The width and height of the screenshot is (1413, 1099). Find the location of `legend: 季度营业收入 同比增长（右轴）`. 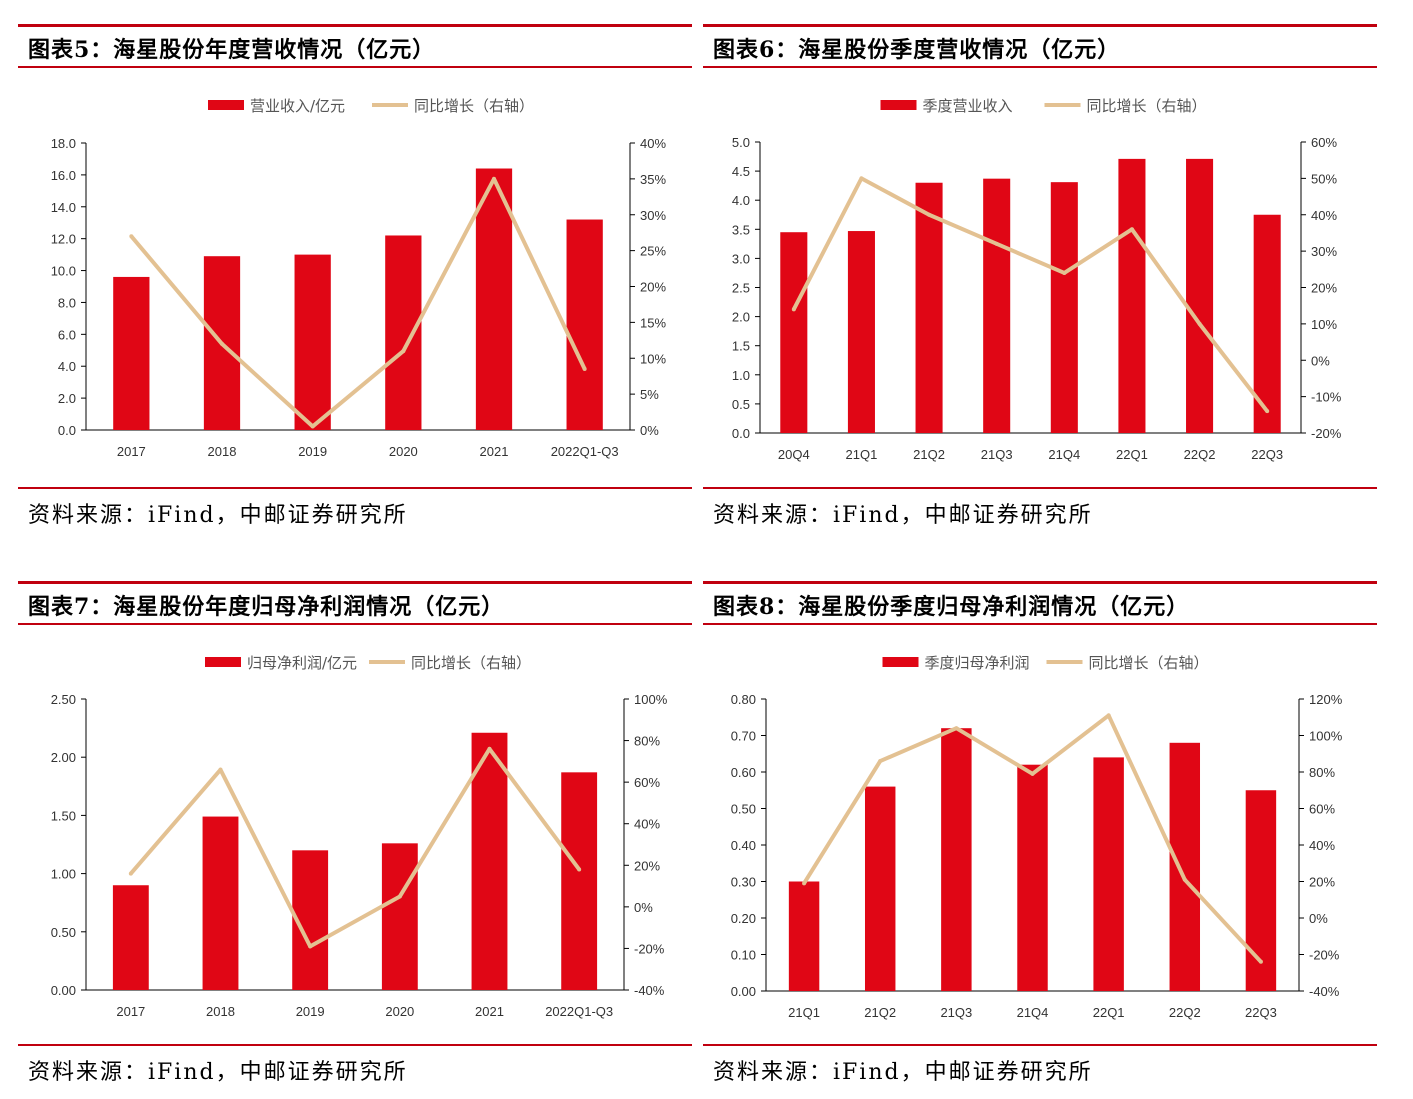

legend: 季度营业收入 同比增长（右轴） is located at coordinates (1043, 106).